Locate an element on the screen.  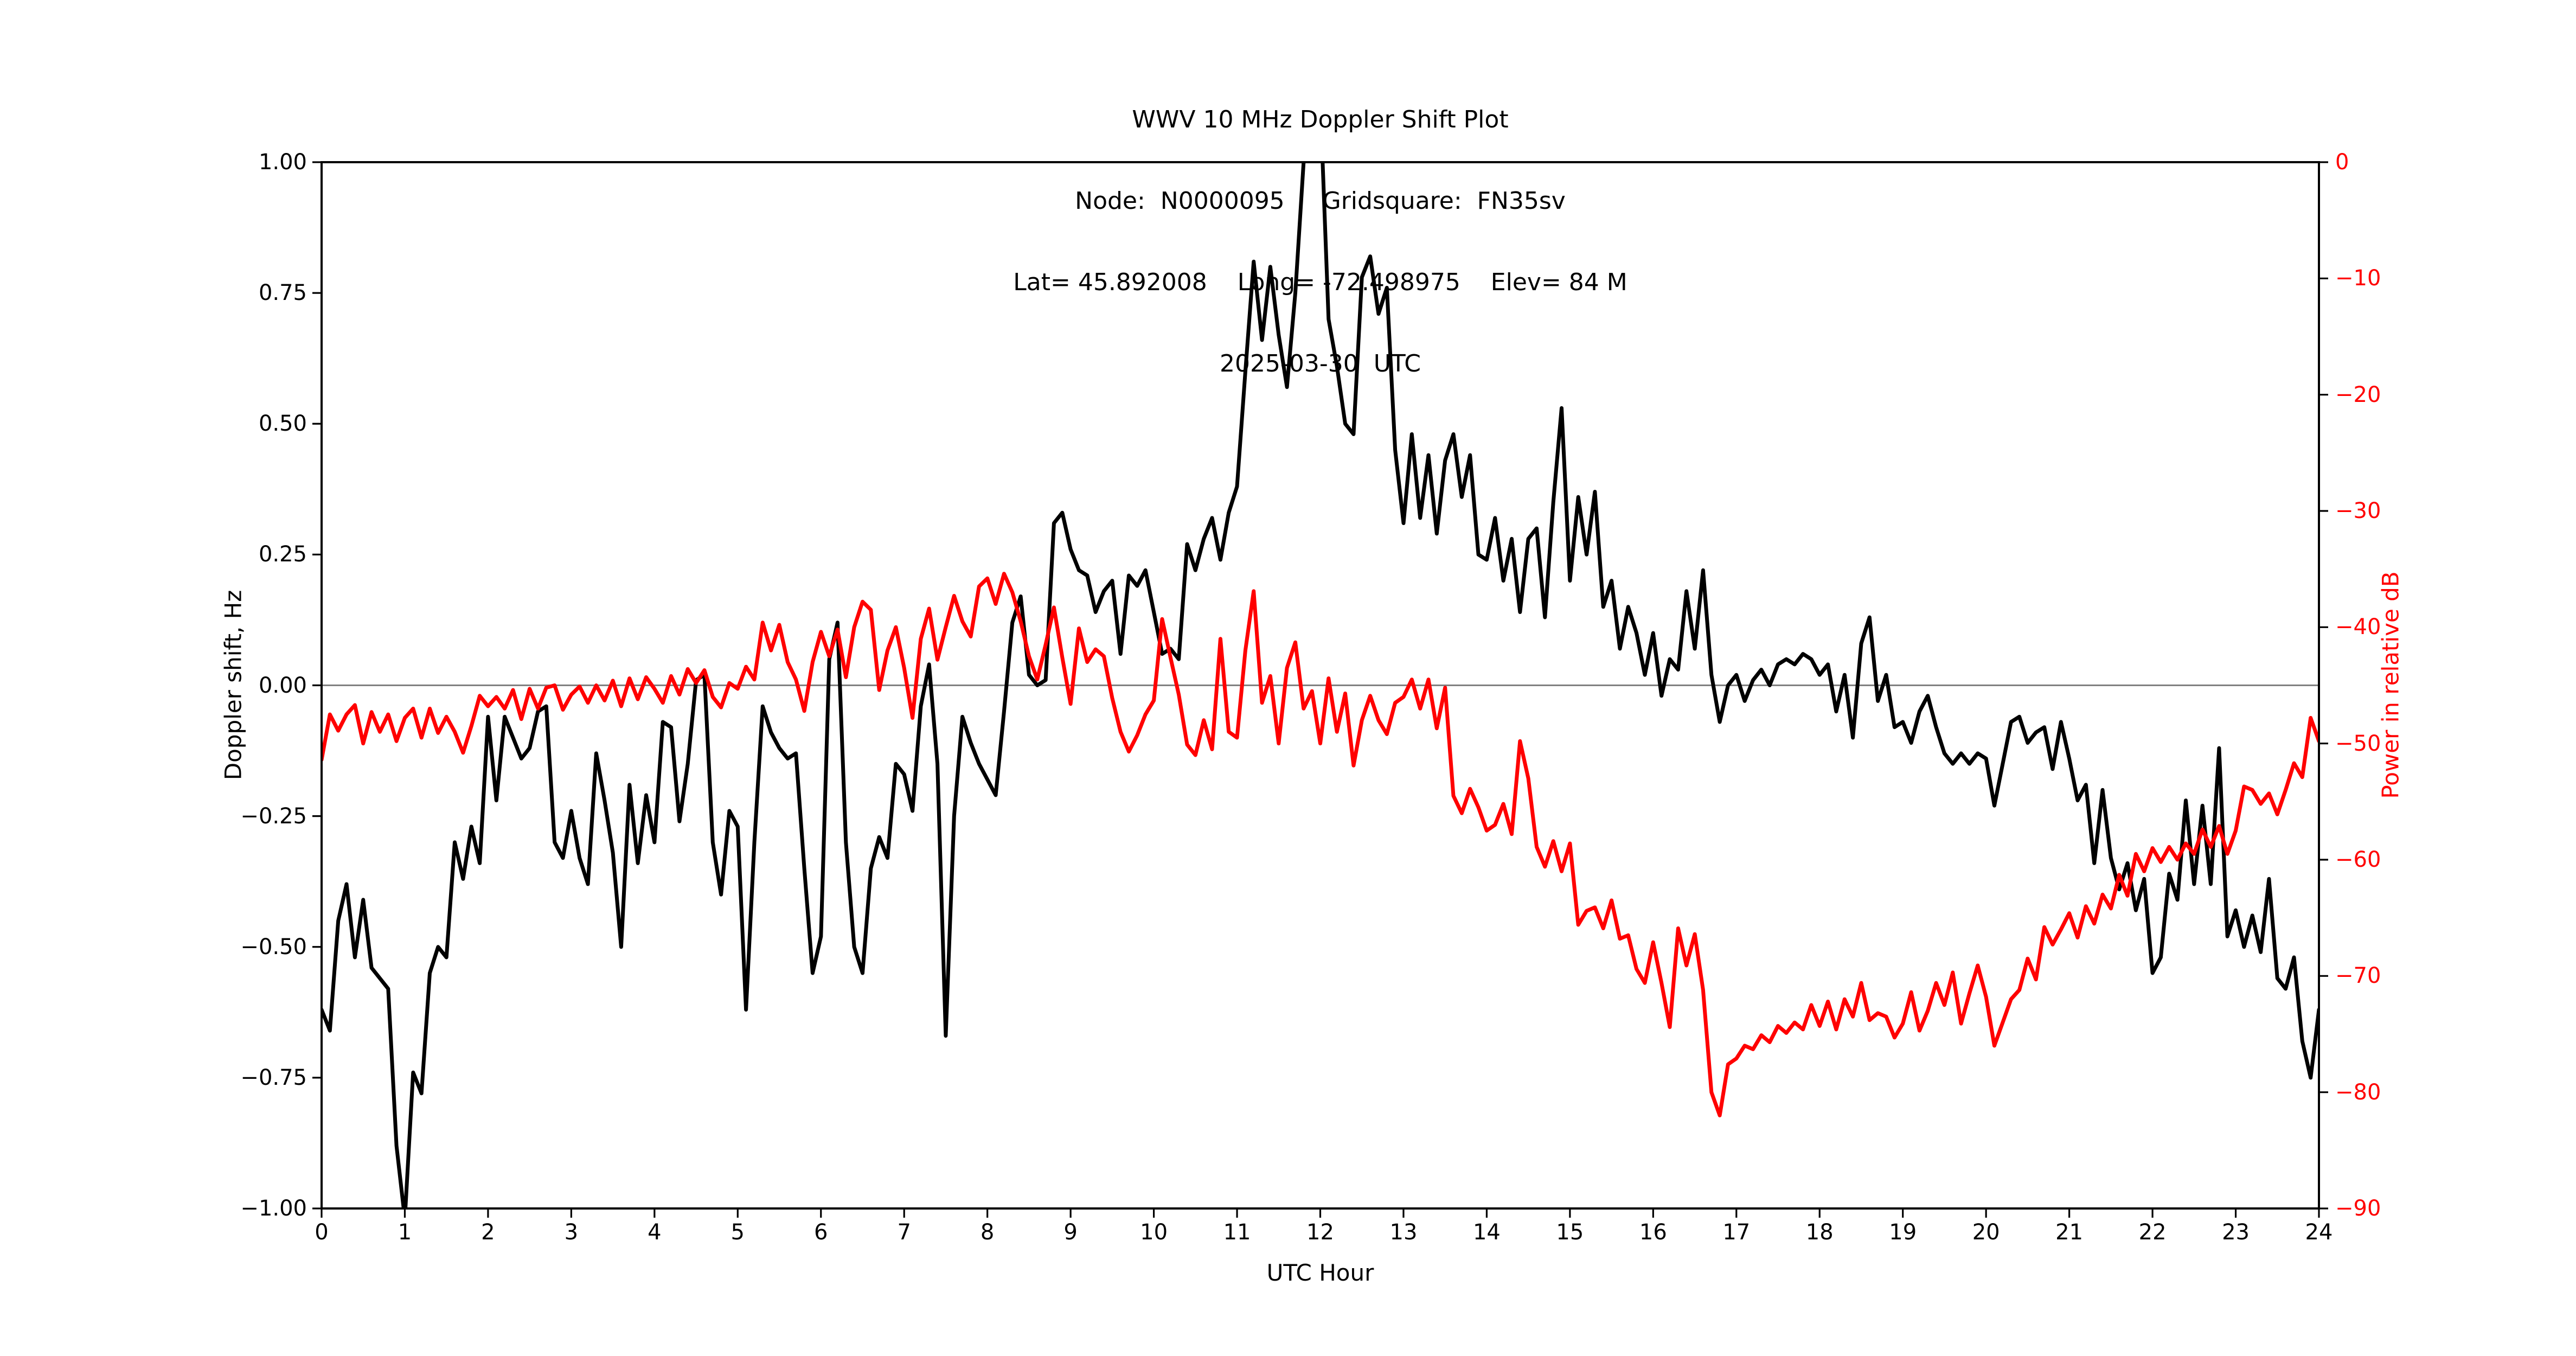
x-tick-label: 3 is located at coordinates (571, 1232).